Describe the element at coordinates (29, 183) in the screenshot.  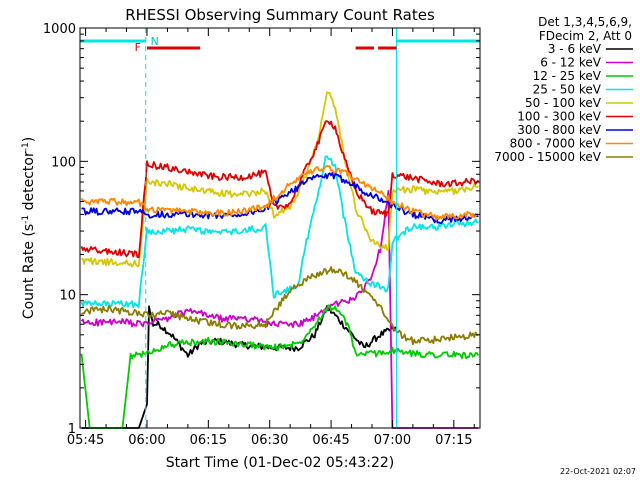
I see `y-axis-label-mid: detector` at that location.